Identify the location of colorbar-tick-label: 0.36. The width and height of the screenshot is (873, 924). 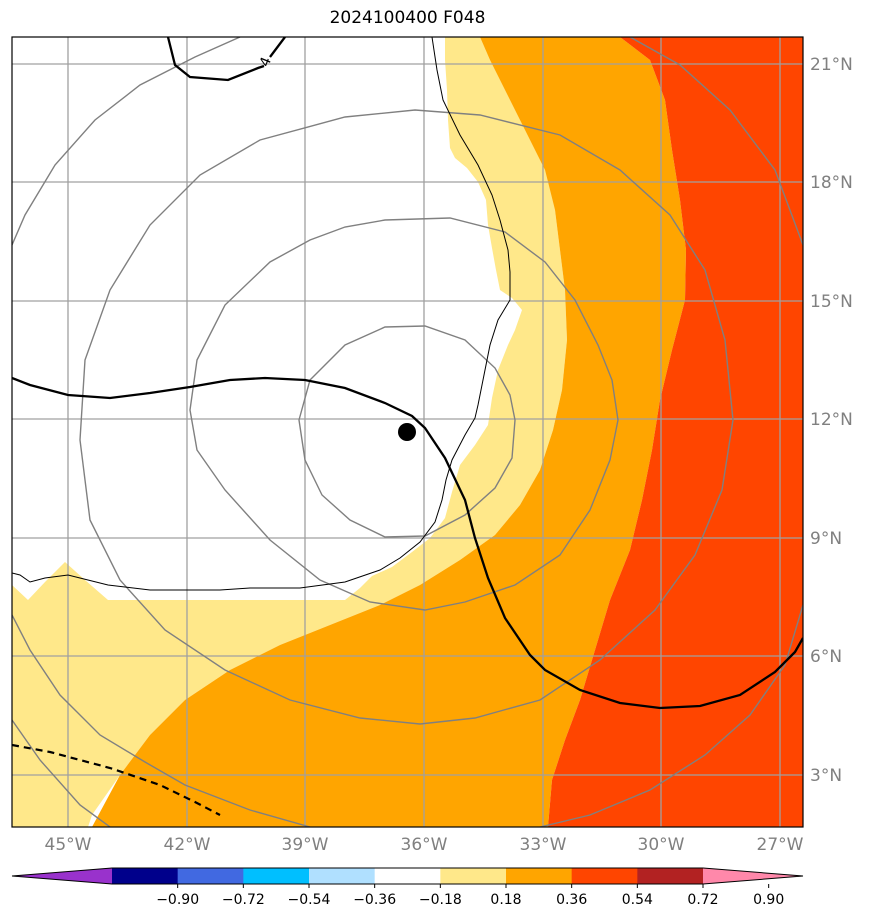
(571, 900).